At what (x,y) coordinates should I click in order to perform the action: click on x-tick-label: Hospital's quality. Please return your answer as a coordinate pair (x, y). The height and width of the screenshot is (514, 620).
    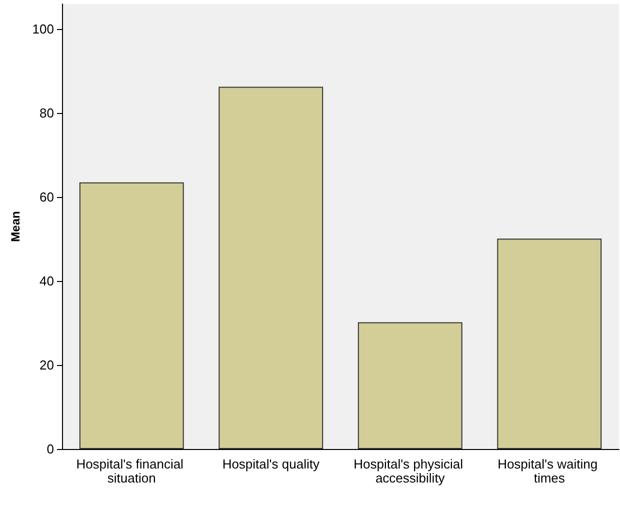
    Looking at the image, I should click on (271, 464).